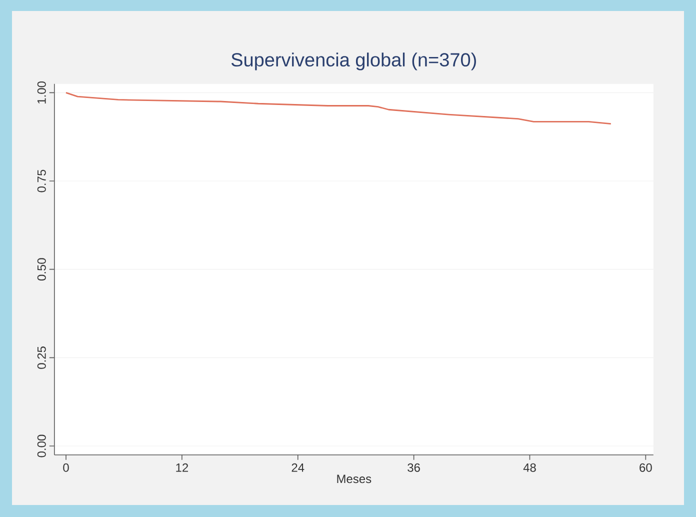 This screenshot has height=517, width=696. Describe the element at coordinates (338, 108) in the screenshot. I see `line-series` at that location.